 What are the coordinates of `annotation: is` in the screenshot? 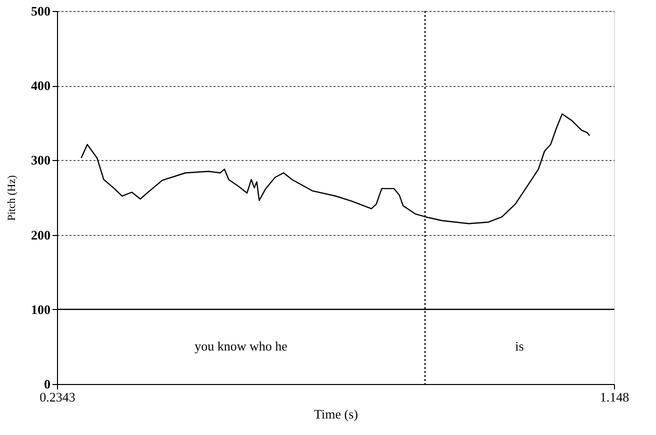 It's located at (519, 346).